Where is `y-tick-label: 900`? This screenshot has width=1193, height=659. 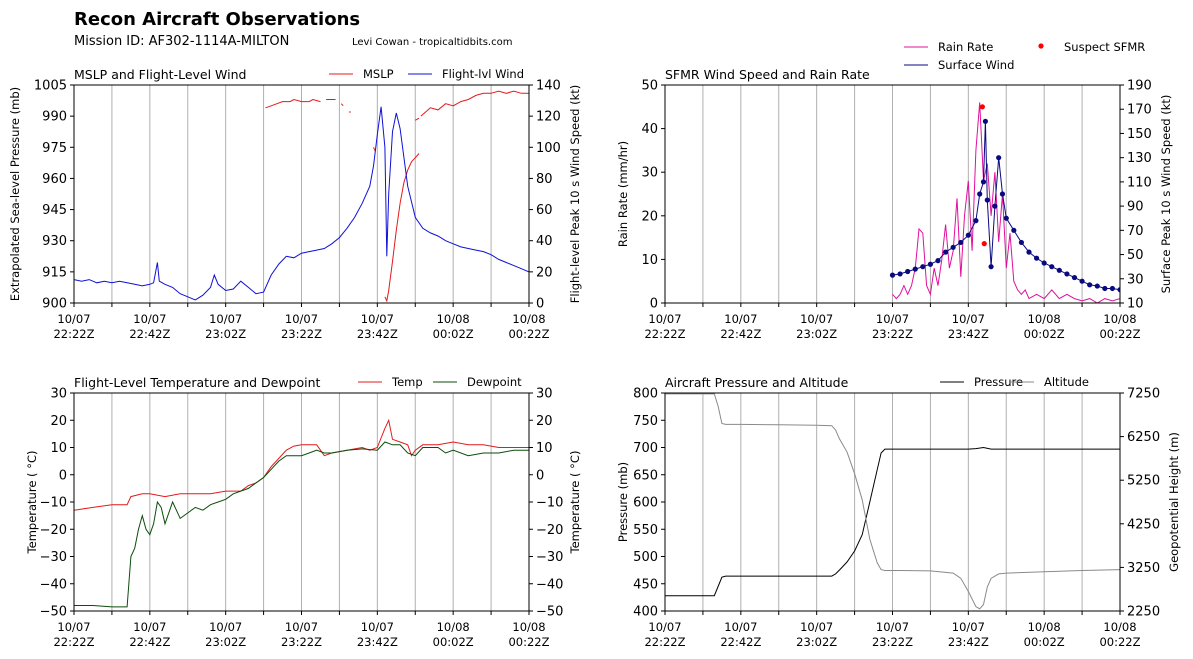
y-tick-label: 900 is located at coordinates (54, 304).